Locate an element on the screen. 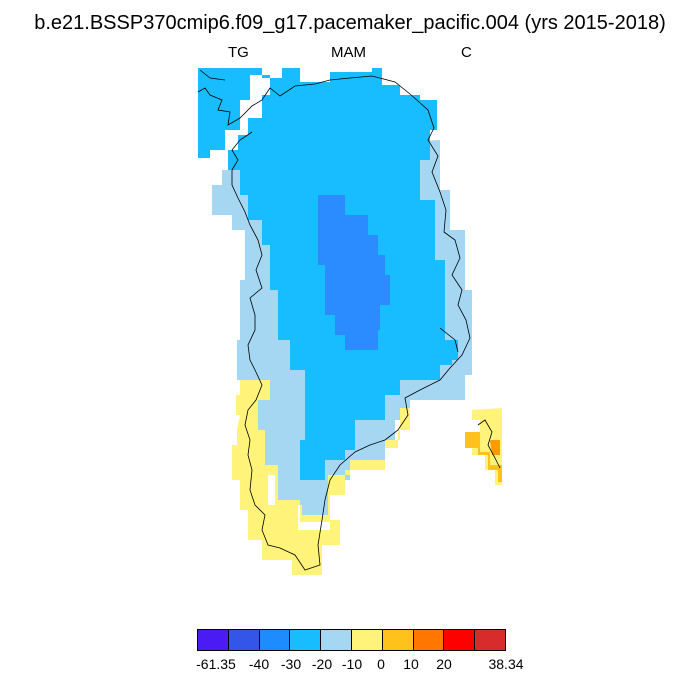  variable-label: TG is located at coordinates (238, 52).